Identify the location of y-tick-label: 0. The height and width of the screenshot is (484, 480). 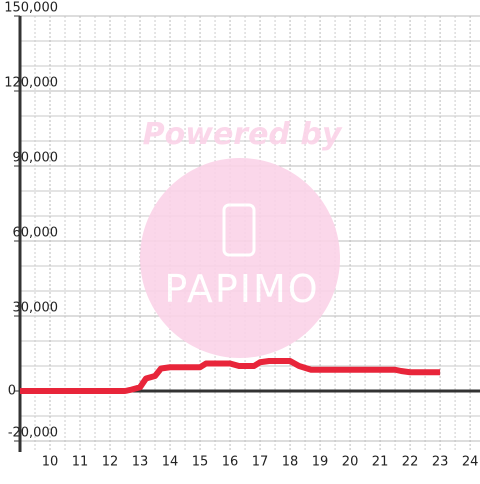
(12, 391).